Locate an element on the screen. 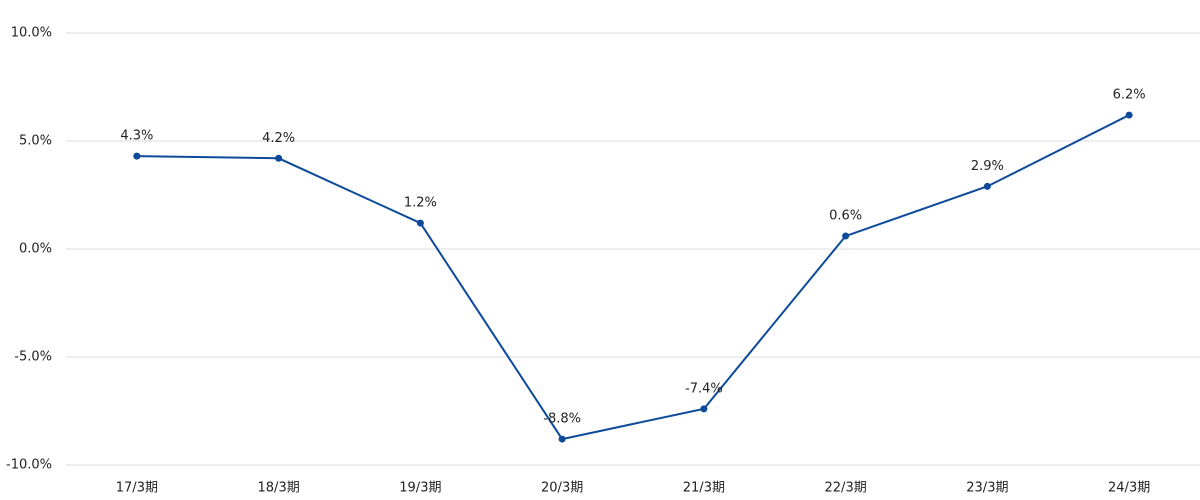 This screenshot has height=500, width=1200. data-label: 6.2% is located at coordinates (1129, 95).